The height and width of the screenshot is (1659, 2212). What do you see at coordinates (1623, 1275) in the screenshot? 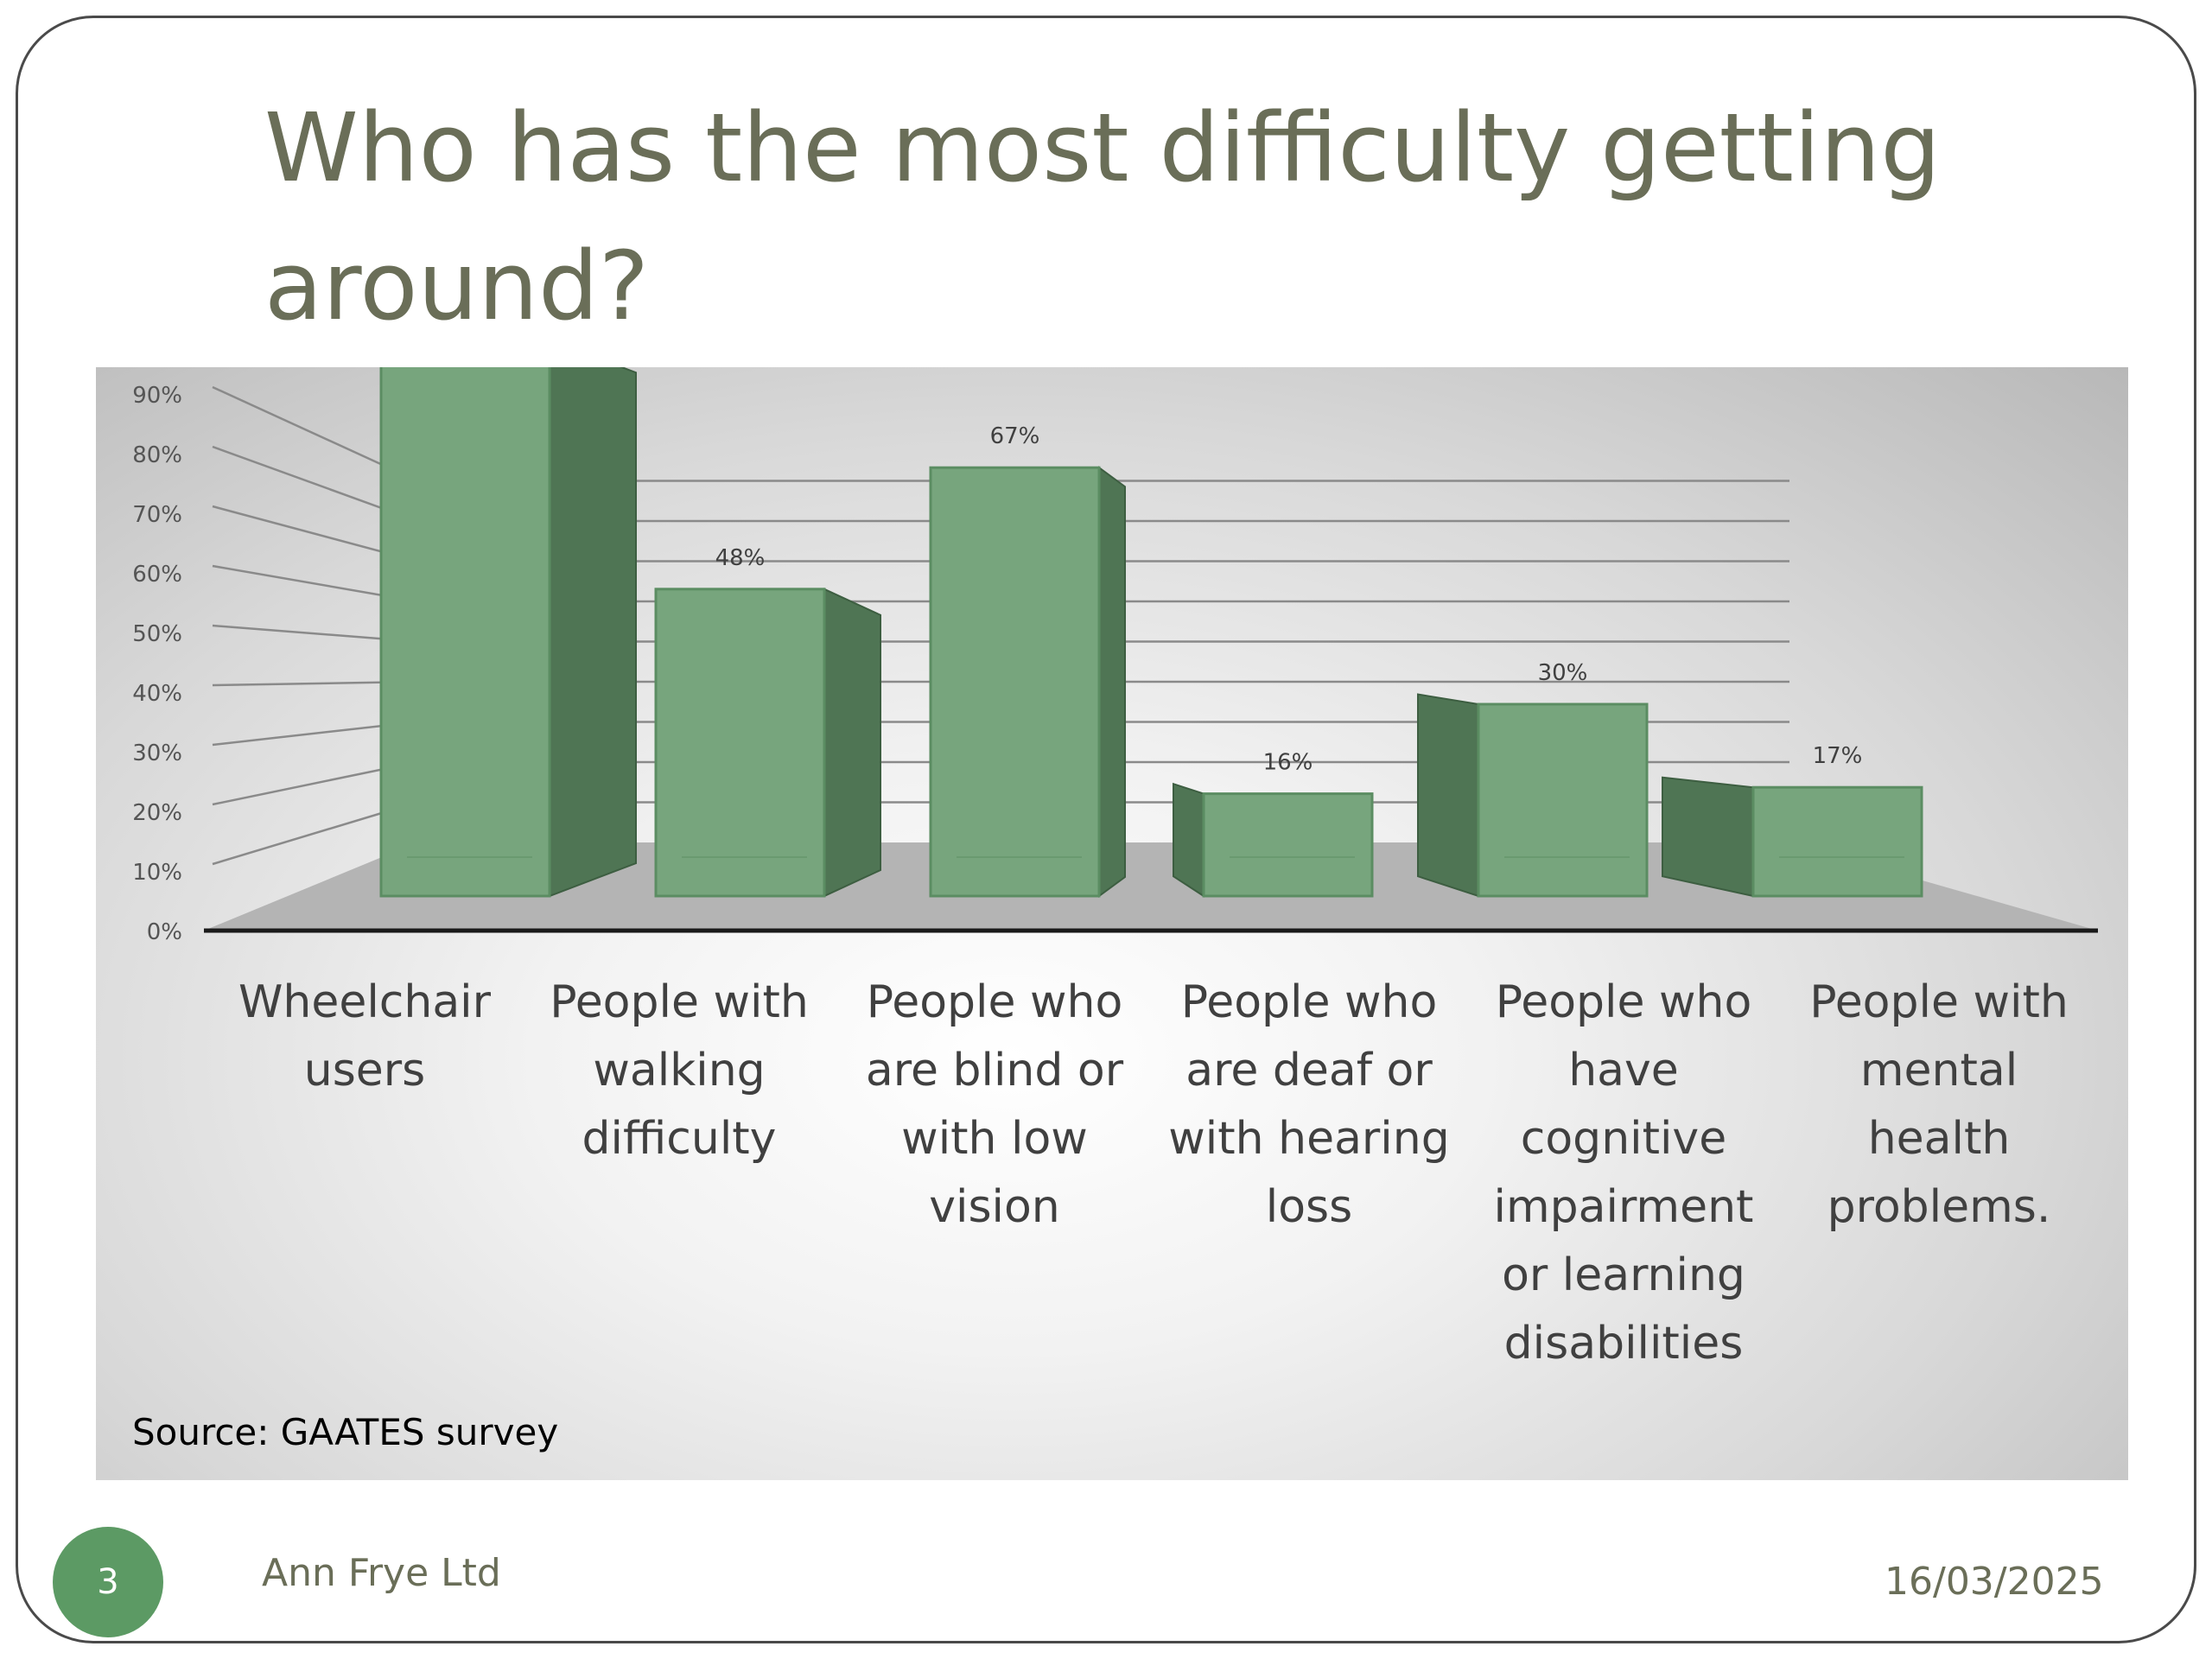
I see `category-label-line: or learning` at bounding box center [1623, 1275].